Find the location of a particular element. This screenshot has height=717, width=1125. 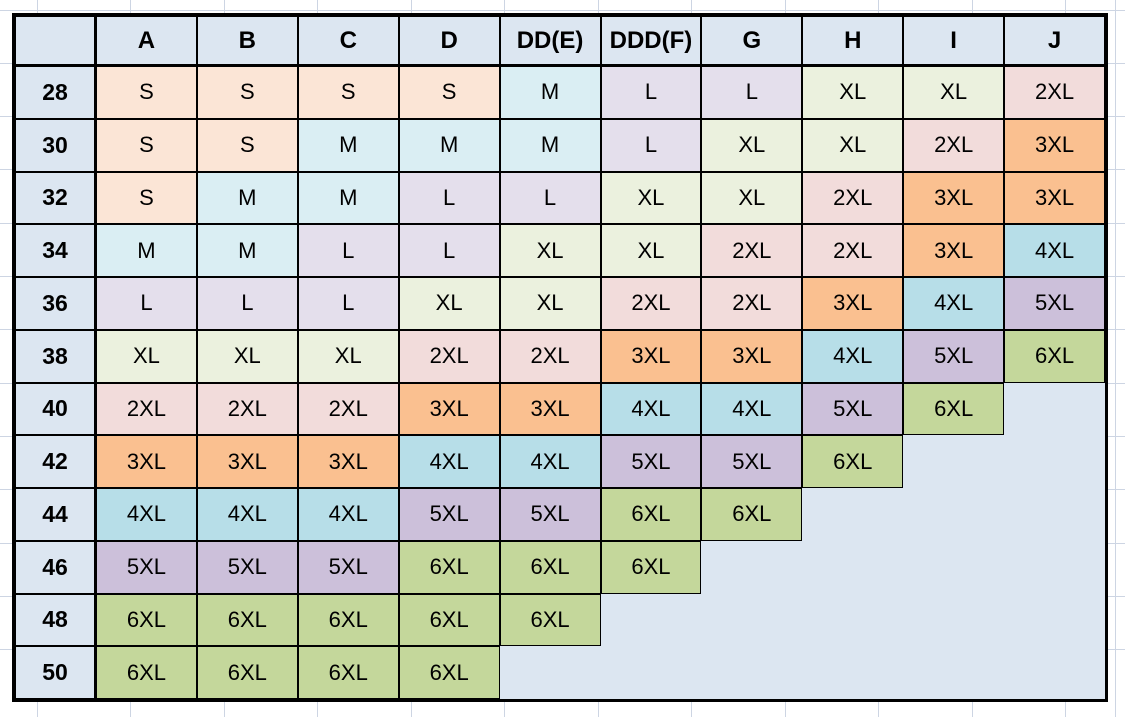

column-header-6: DDD(F) is located at coordinates (651, 41).